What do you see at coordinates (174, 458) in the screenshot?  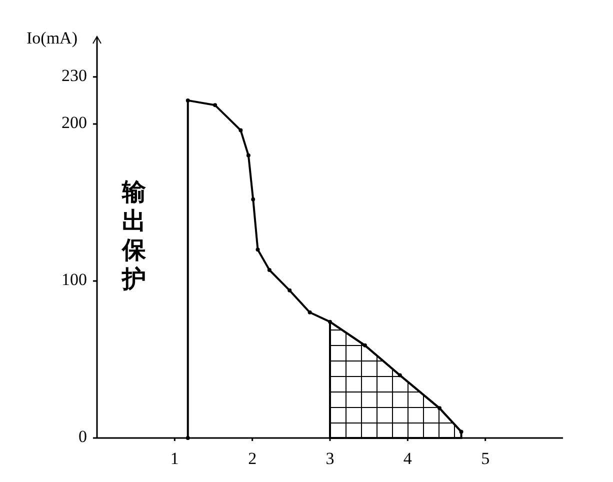 I see `x-tick-label: 1` at bounding box center [174, 458].